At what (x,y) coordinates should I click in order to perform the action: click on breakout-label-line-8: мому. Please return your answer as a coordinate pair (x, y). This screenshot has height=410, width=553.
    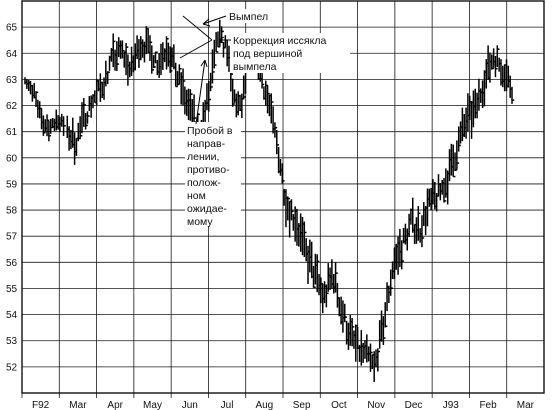
    Looking at the image, I should click on (200, 222).